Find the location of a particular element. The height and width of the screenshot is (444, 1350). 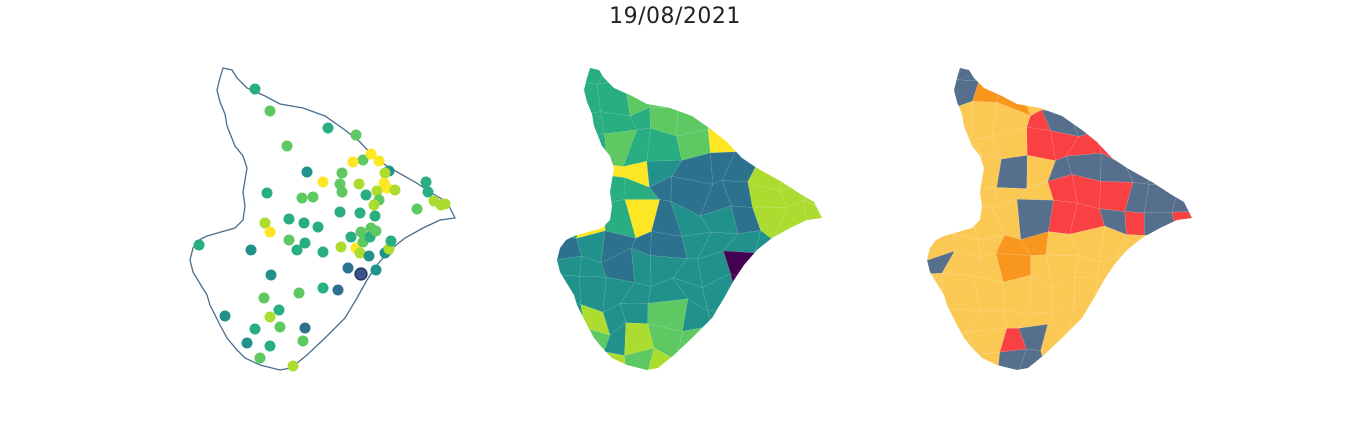

choropleth-map-svg is located at coordinates (689, 219).